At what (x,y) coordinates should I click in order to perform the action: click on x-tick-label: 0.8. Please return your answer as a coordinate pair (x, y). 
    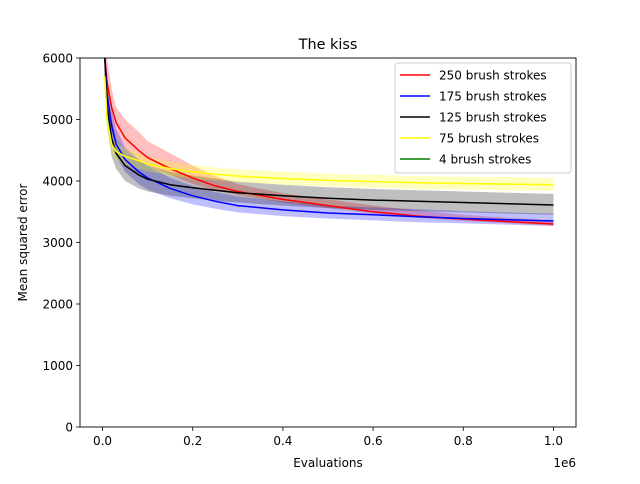
    Looking at the image, I should click on (463, 441).